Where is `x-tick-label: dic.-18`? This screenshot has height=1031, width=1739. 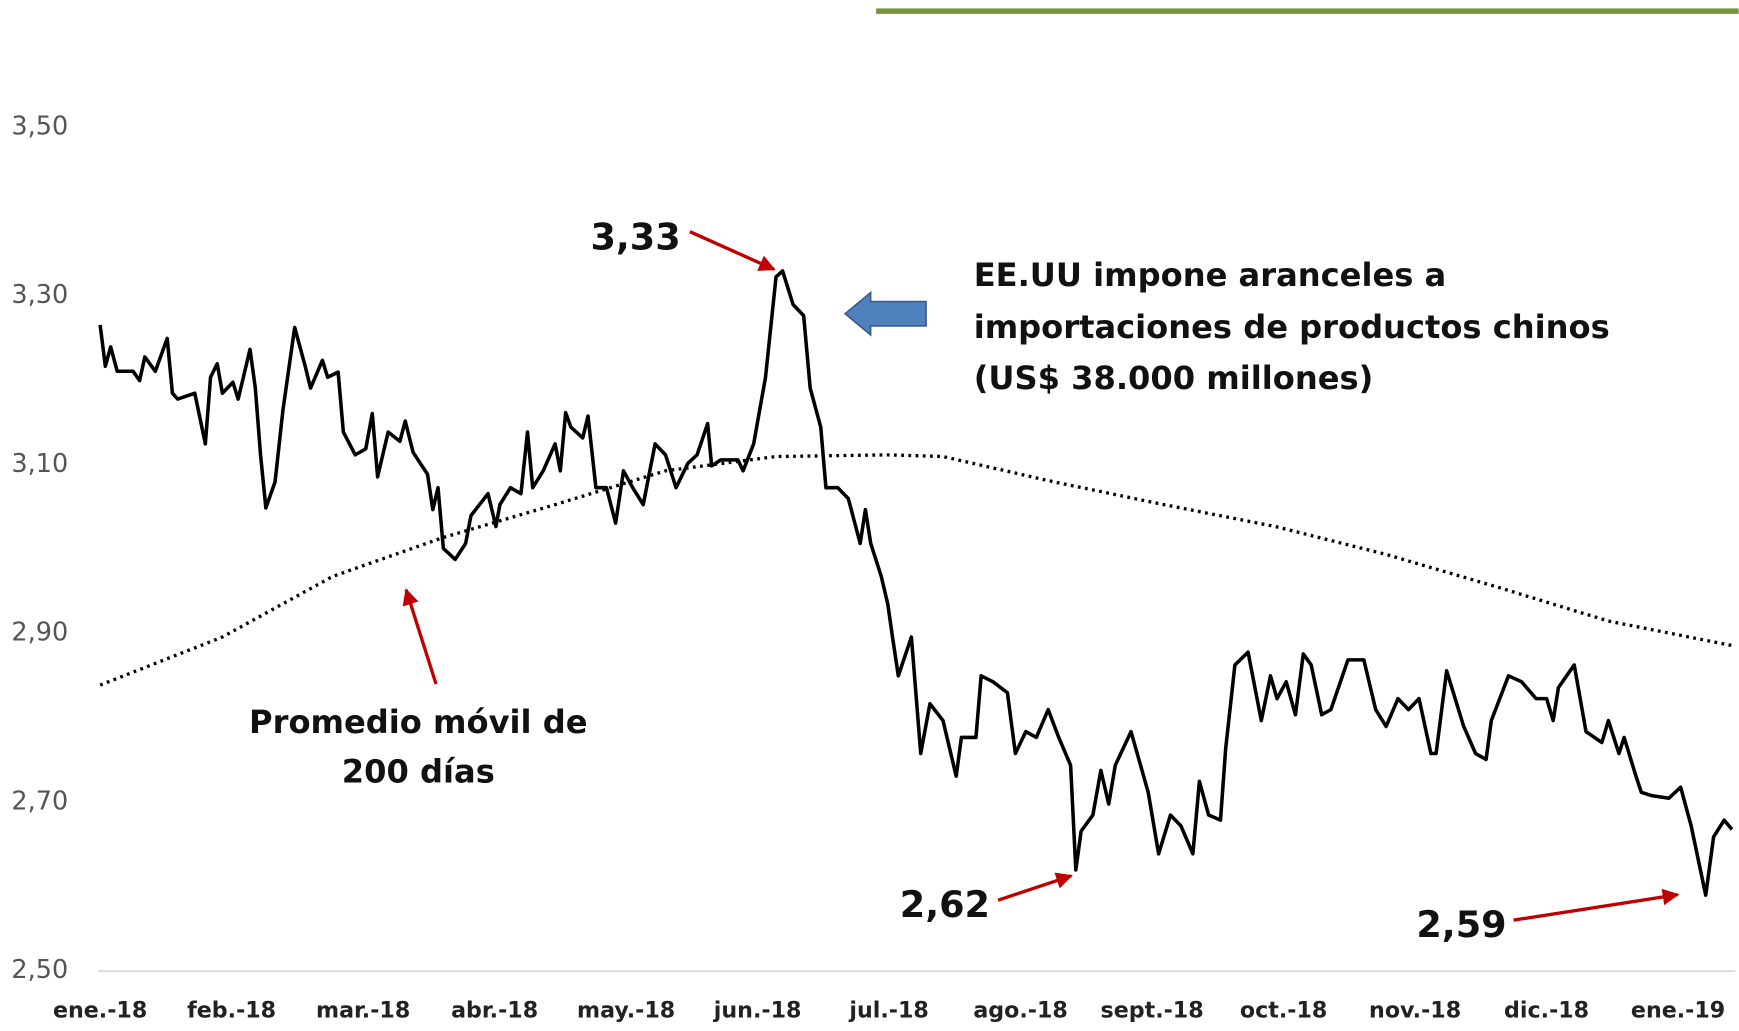
x-tick-label: dic.-18 is located at coordinates (1546, 1011).